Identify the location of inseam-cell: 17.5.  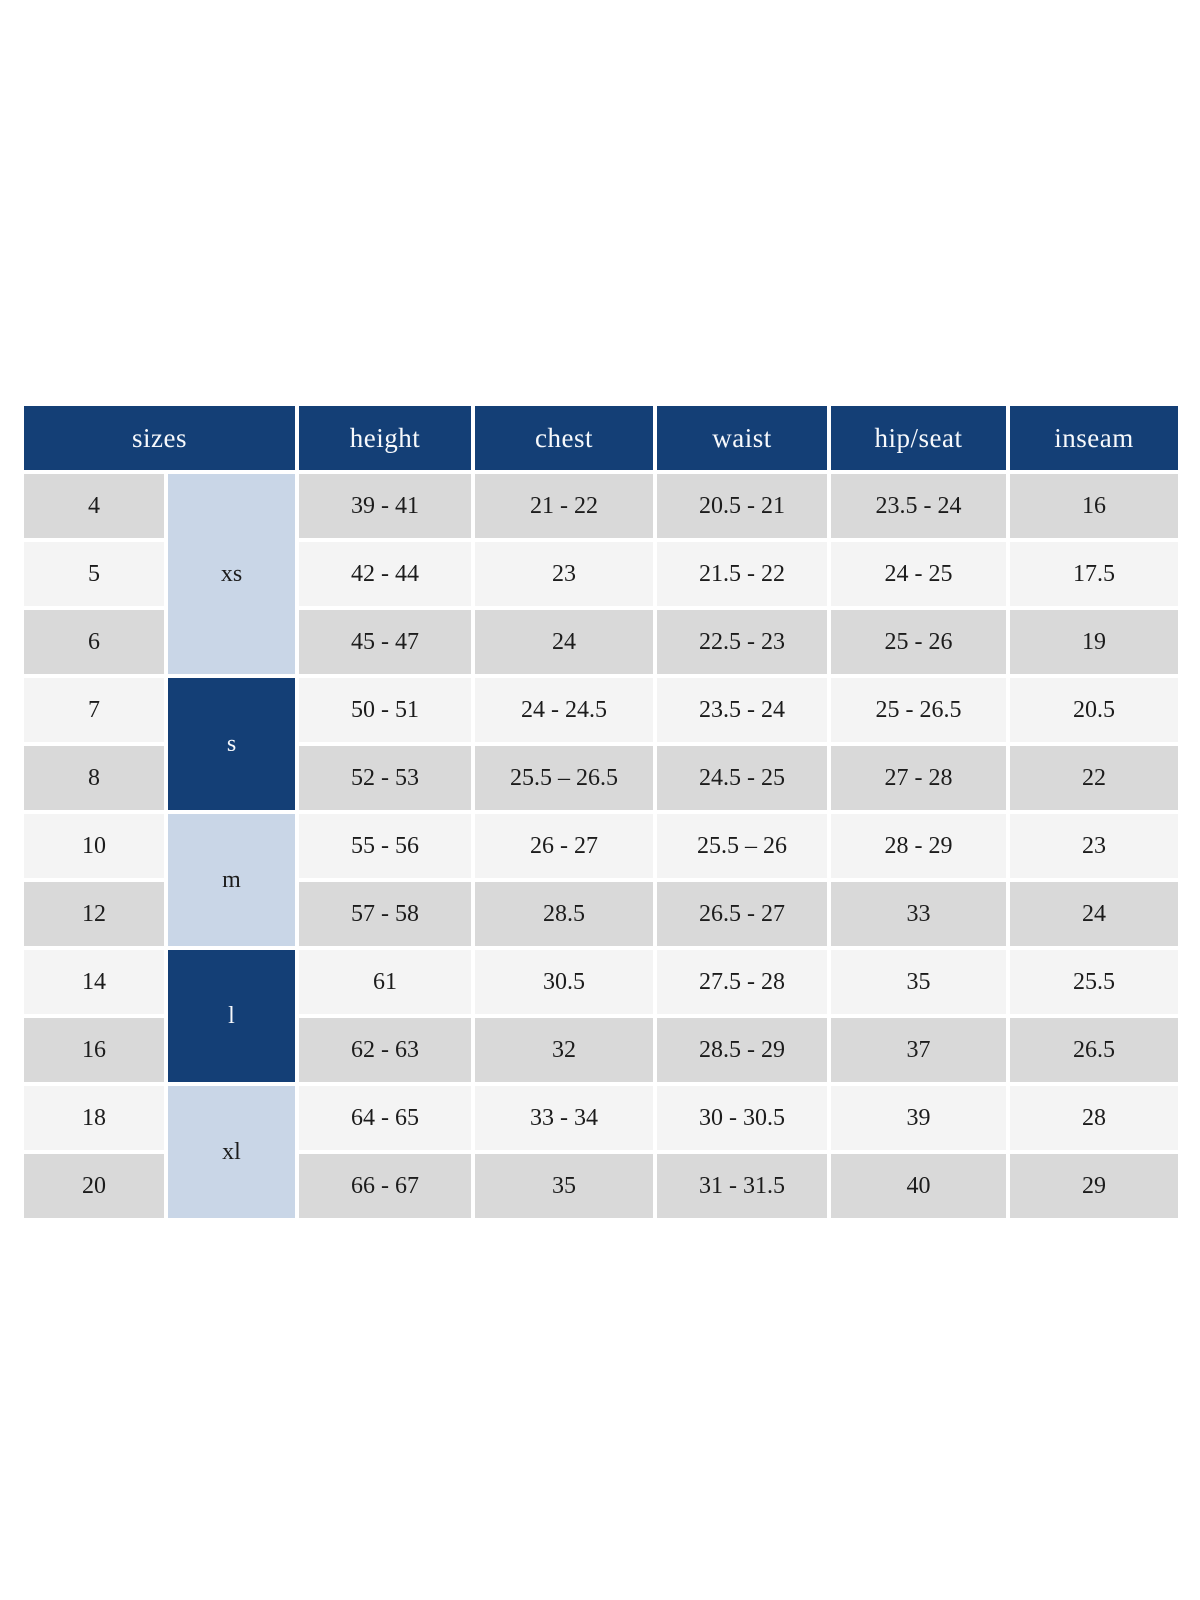
(1094, 574).